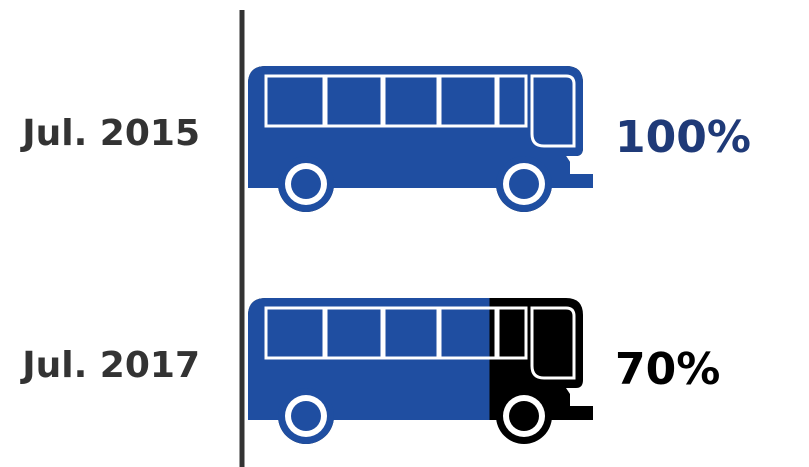  I want to click on category-label: Jul. 2017, so click(109, 365).